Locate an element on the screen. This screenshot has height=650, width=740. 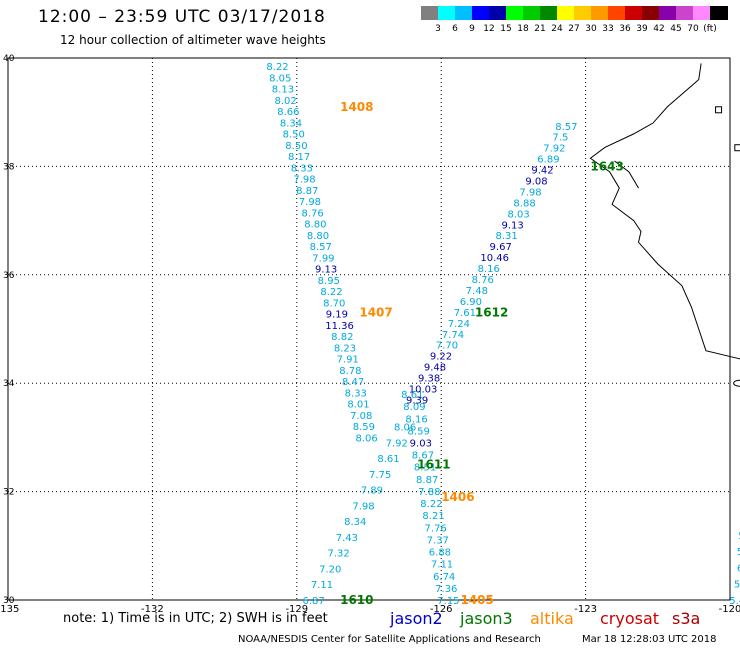
legend-label: 15 is located at coordinates (506, 29).